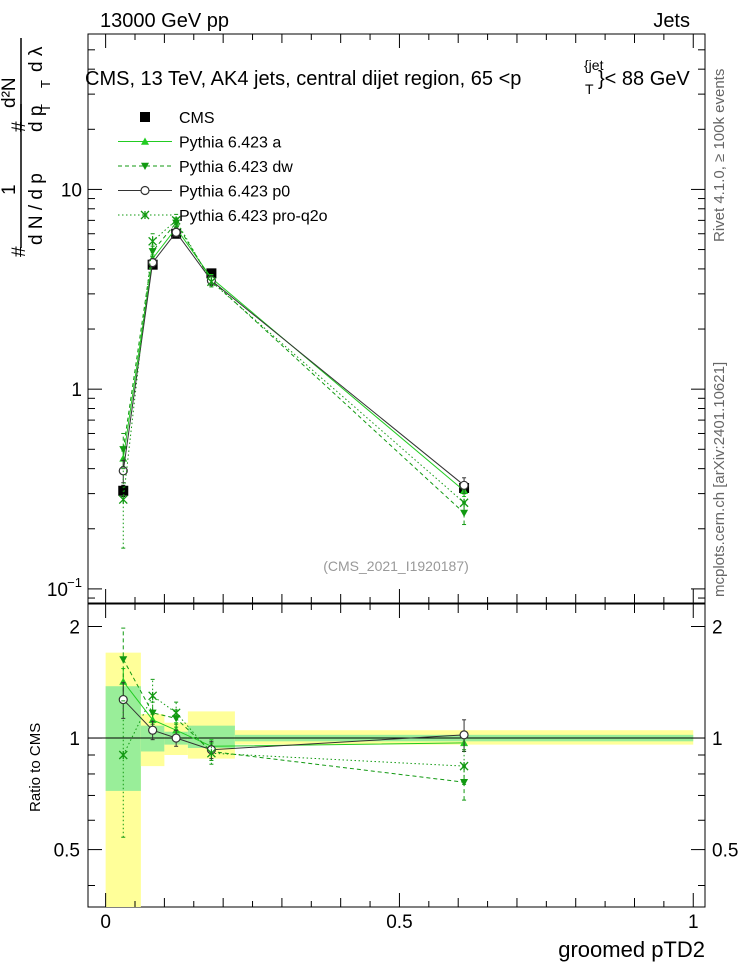 Image resolution: width=746 pixels, height=972 pixels. I want to click on legend-label-data: CMS, so click(197, 118).